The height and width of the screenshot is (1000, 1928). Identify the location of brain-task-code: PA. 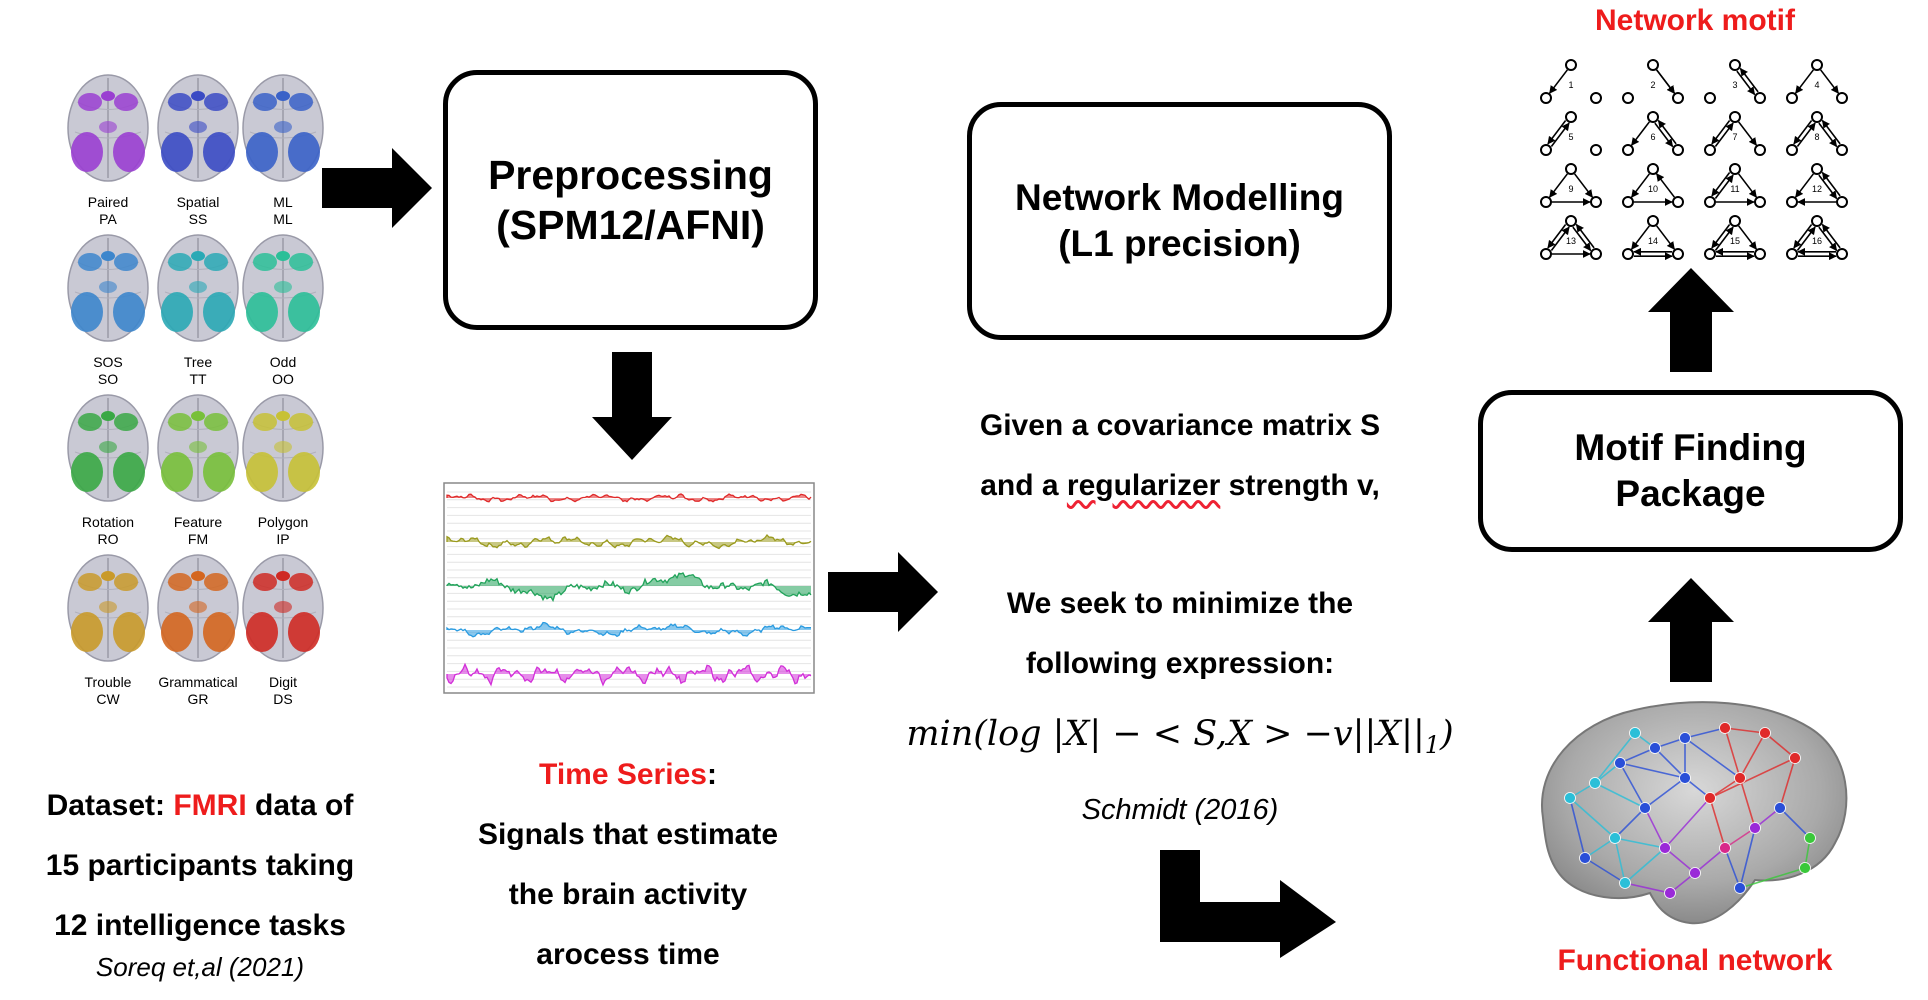
(108, 219).